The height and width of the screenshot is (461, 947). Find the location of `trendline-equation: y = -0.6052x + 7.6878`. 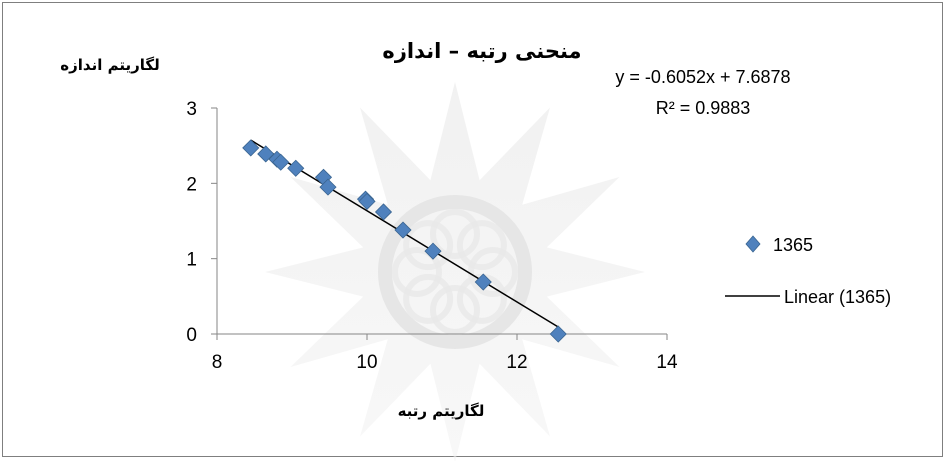

trendline-equation: y = -0.6052x + 7.6878 is located at coordinates (702, 77).